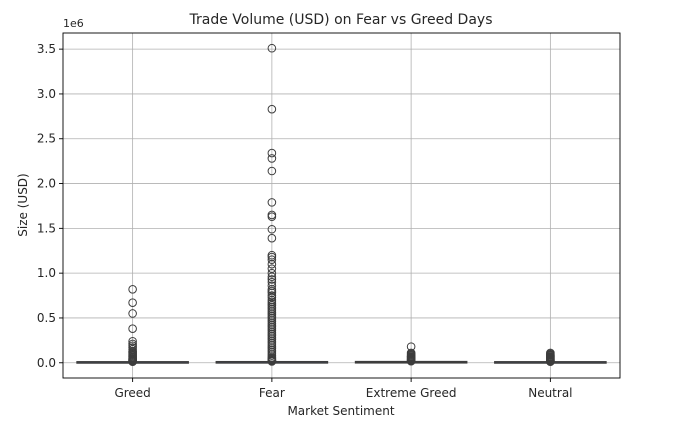 This screenshot has height=423, width=674. Describe the element at coordinates (46, 228) in the screenshot. I see `y-tick-label: 1.5` at that location.